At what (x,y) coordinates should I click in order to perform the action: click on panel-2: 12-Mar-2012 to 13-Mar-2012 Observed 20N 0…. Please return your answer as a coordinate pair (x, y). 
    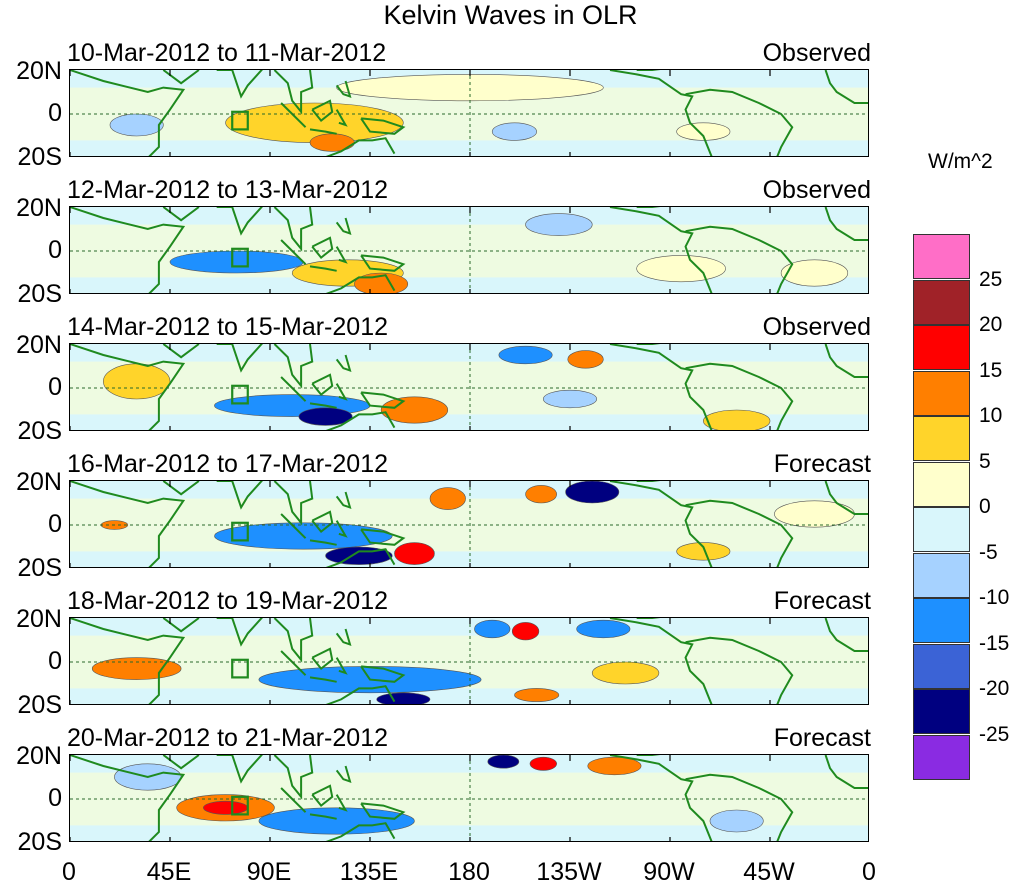
    Looking at the image, I should click on (443, 242).